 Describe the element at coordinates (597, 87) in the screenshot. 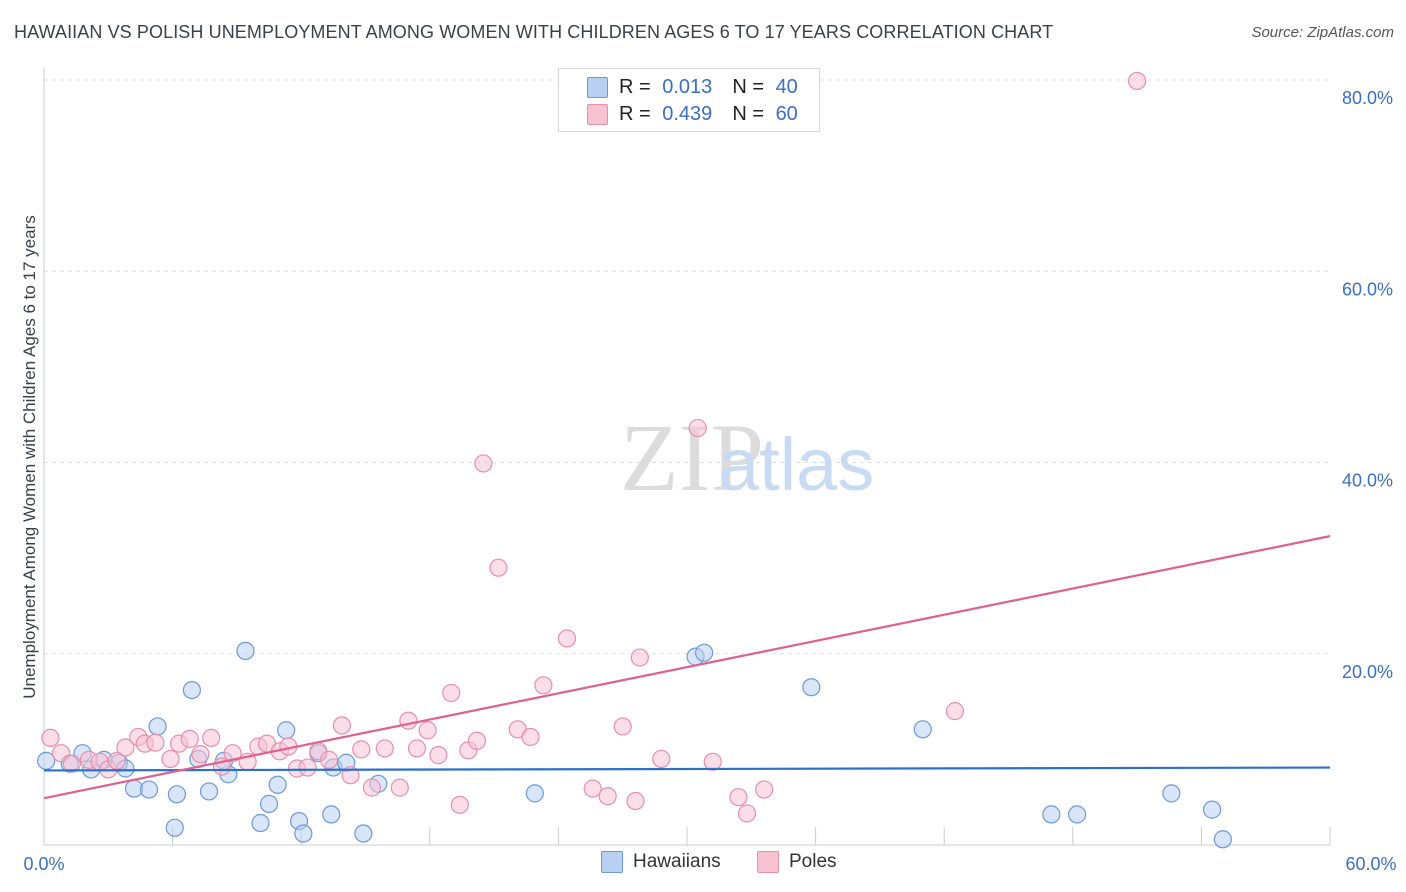

I see `hawaiians-swatch` at that location.